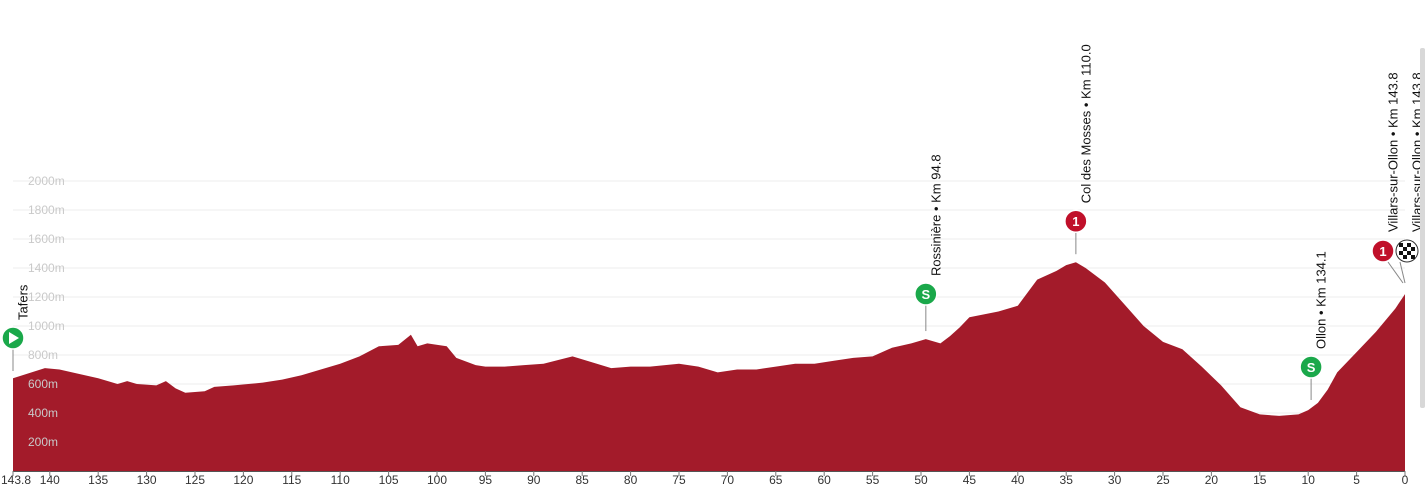 The height and width of the screenshot is (500, 1425). What do you see at coordinates (195, 480) in the screenshot?
I see `x-tick-label: 125` at bounding box center [195, 480].